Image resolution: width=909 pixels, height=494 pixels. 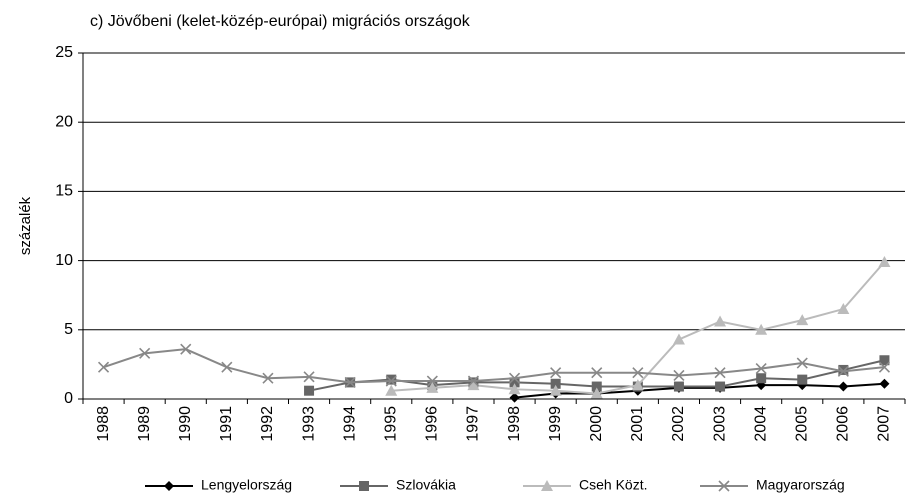 I want to click on x-tick-label: 2007, so click(x=884, y=424).